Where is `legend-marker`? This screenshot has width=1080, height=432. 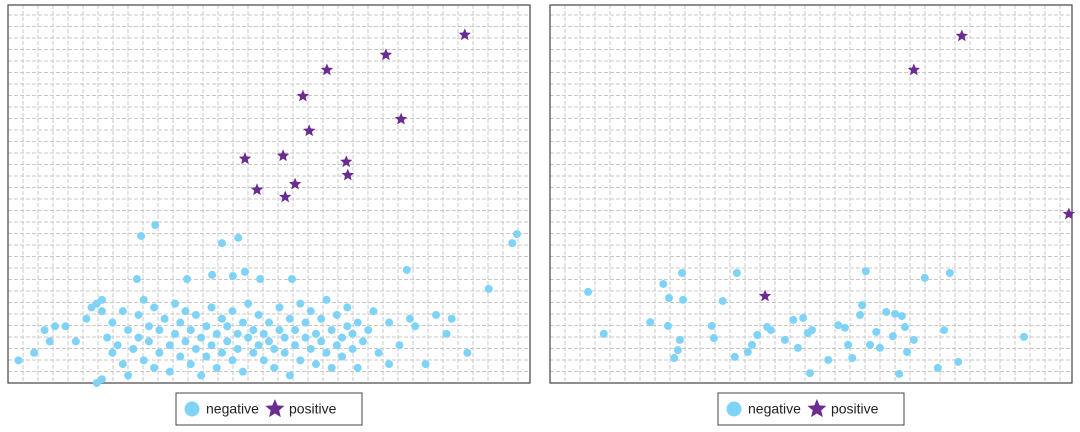
legend-marker is located at coordinates (817, 408).